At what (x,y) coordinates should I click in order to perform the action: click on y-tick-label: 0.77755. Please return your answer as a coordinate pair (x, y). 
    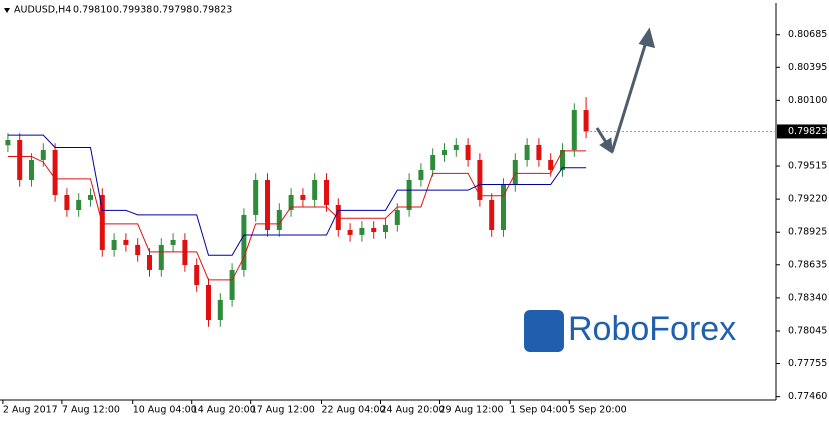
    Looking at the image, I should click on (807, 363).